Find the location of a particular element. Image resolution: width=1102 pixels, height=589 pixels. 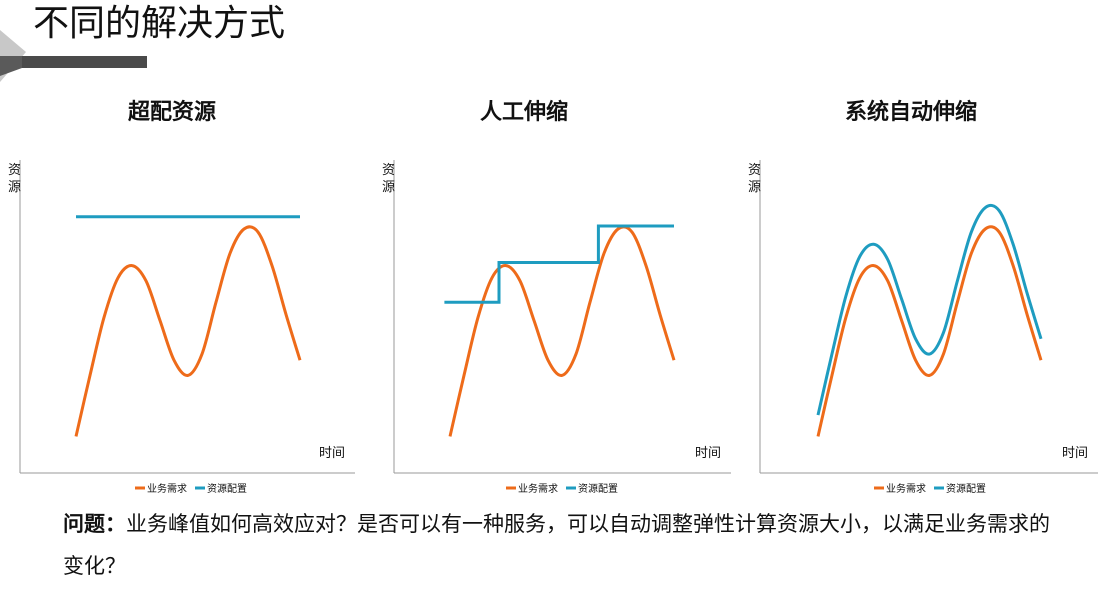

title-decoration is located at coordinates (73, 56).